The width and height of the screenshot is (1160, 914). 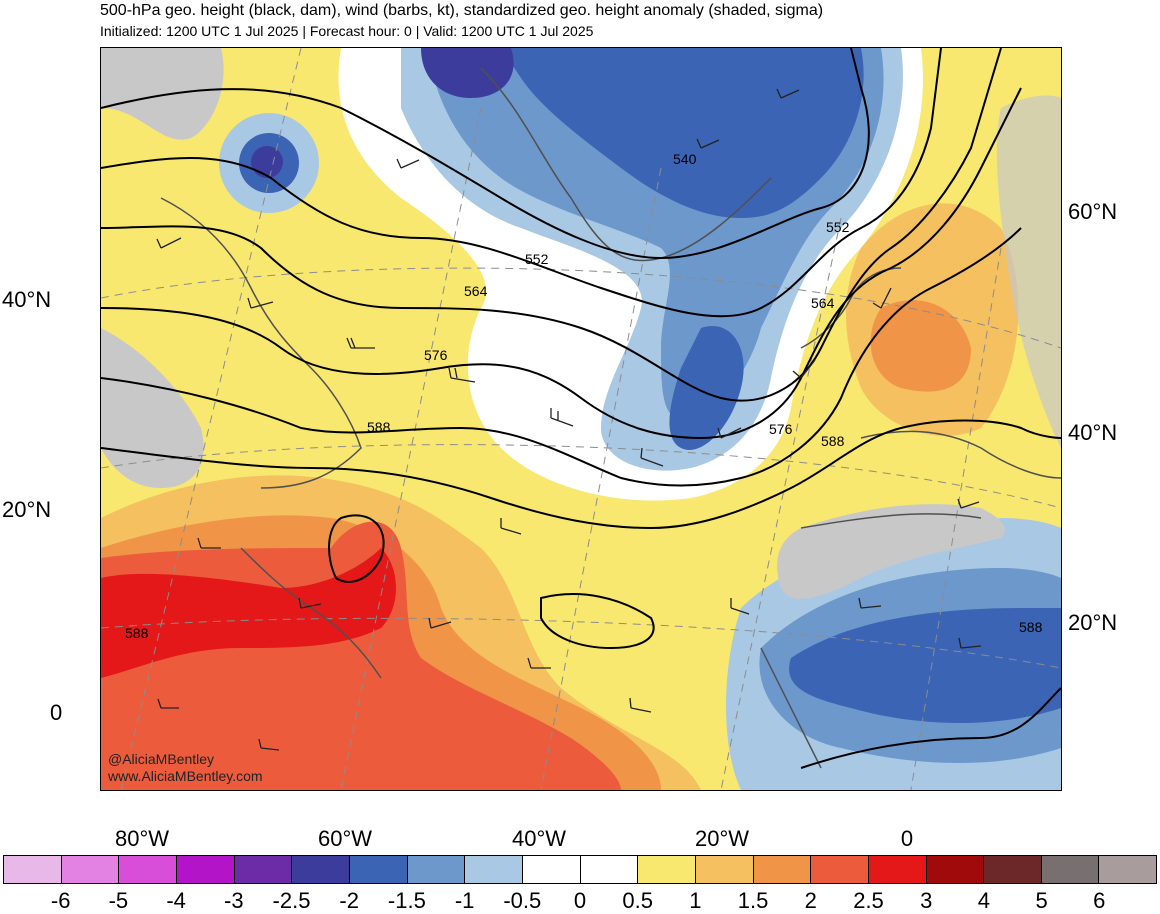 What do you see at coordinates (1093, 622) in the screenshot?
I see `lat-label-right-20n: 20°N` at bounding box center [1093, 622].